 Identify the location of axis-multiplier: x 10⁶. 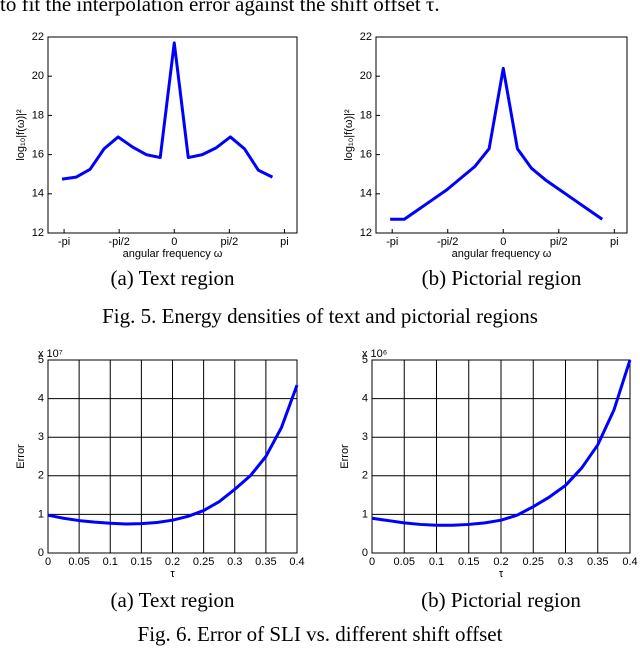
(374, 354).